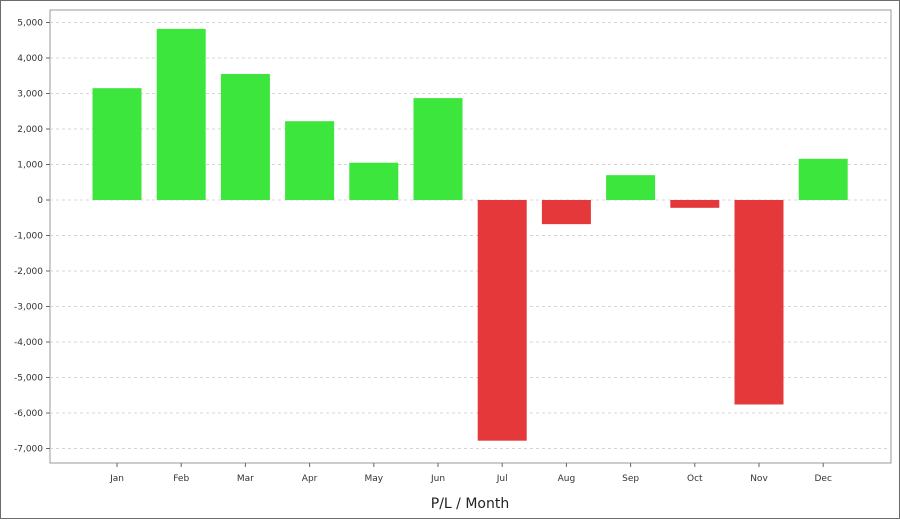  What do you see at coordinates (30, 130) in the screenshot?
I see `y-tick-label: 2,000` at bounding box center [30, 130].